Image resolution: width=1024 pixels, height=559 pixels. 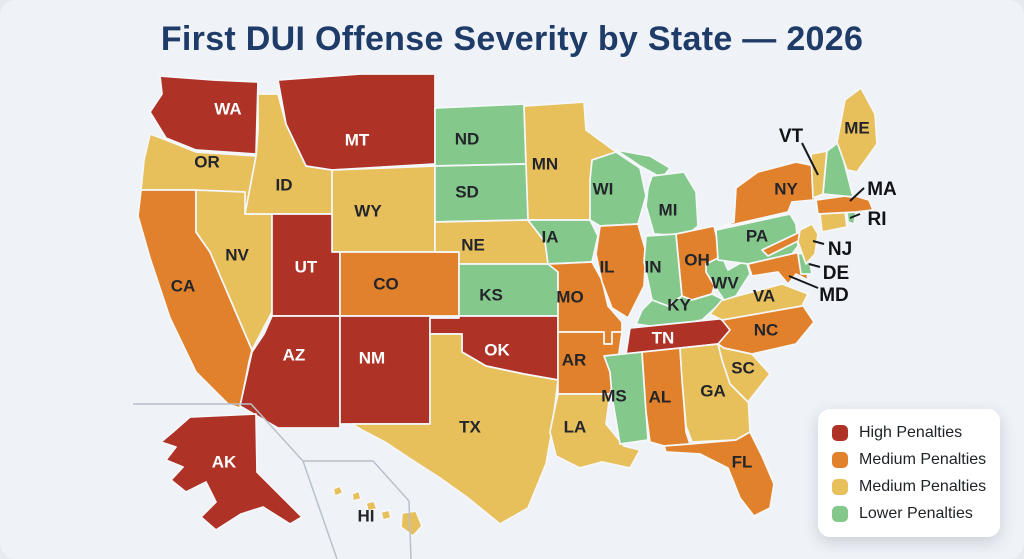 I want to click on state-fl, so click(x=719, y=474).